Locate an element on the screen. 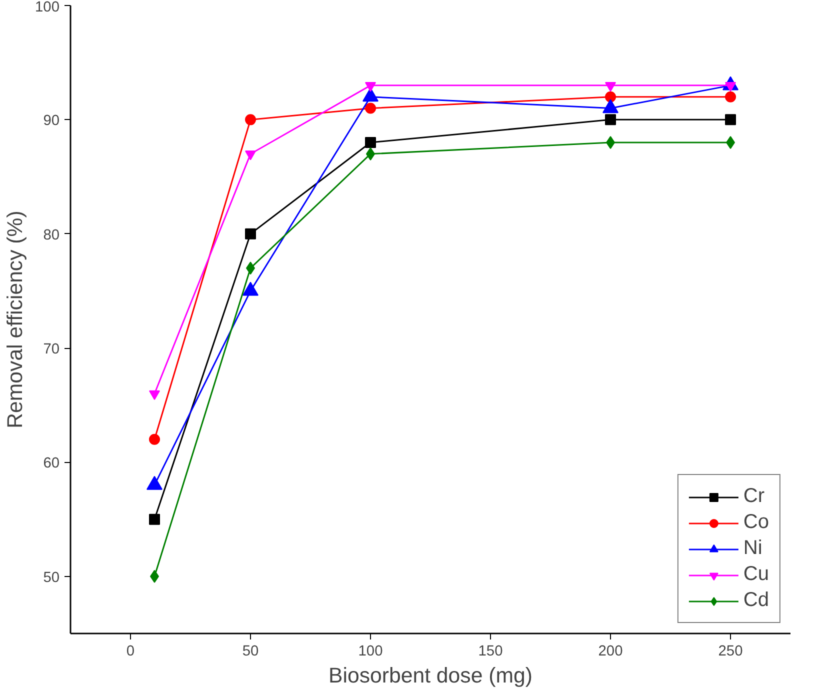 The height and width of the screenshot is (700, 820). legend-label: Cd is located at coordinates (756, 600).